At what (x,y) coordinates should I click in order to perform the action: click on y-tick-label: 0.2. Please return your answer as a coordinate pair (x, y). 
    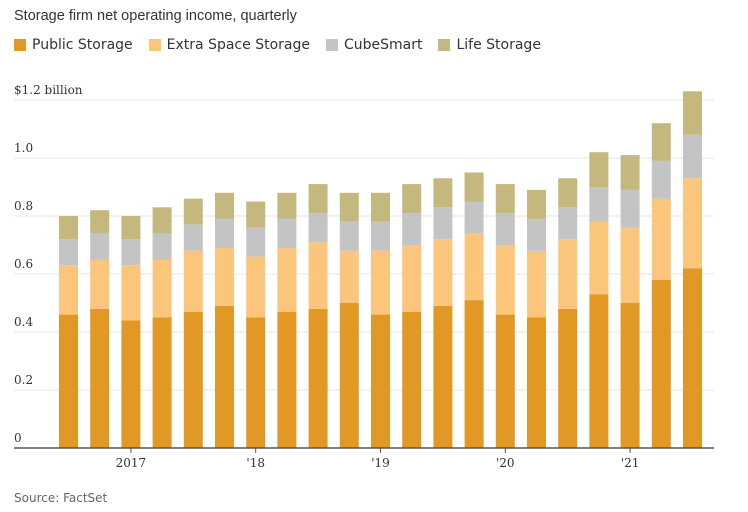
    Looking at the image, I should click on (23, 380).